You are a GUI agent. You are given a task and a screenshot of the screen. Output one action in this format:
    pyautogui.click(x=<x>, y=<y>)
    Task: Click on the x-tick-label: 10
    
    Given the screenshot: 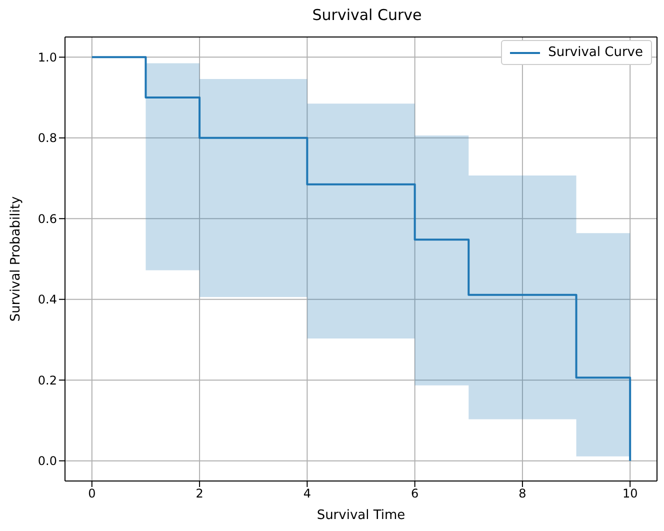 What is the action you would take?
    pyautogui.click(x=630, y=493)
    